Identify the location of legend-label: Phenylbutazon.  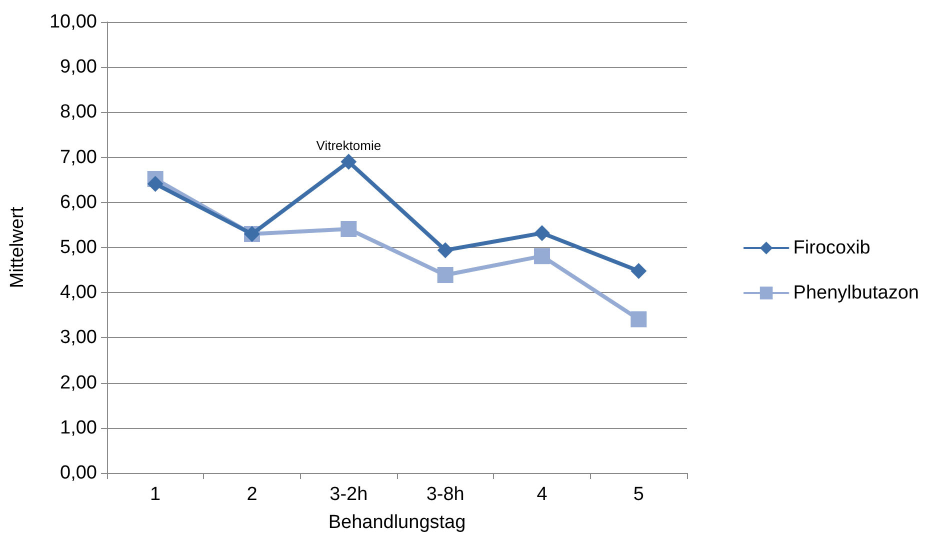
(856, 293).